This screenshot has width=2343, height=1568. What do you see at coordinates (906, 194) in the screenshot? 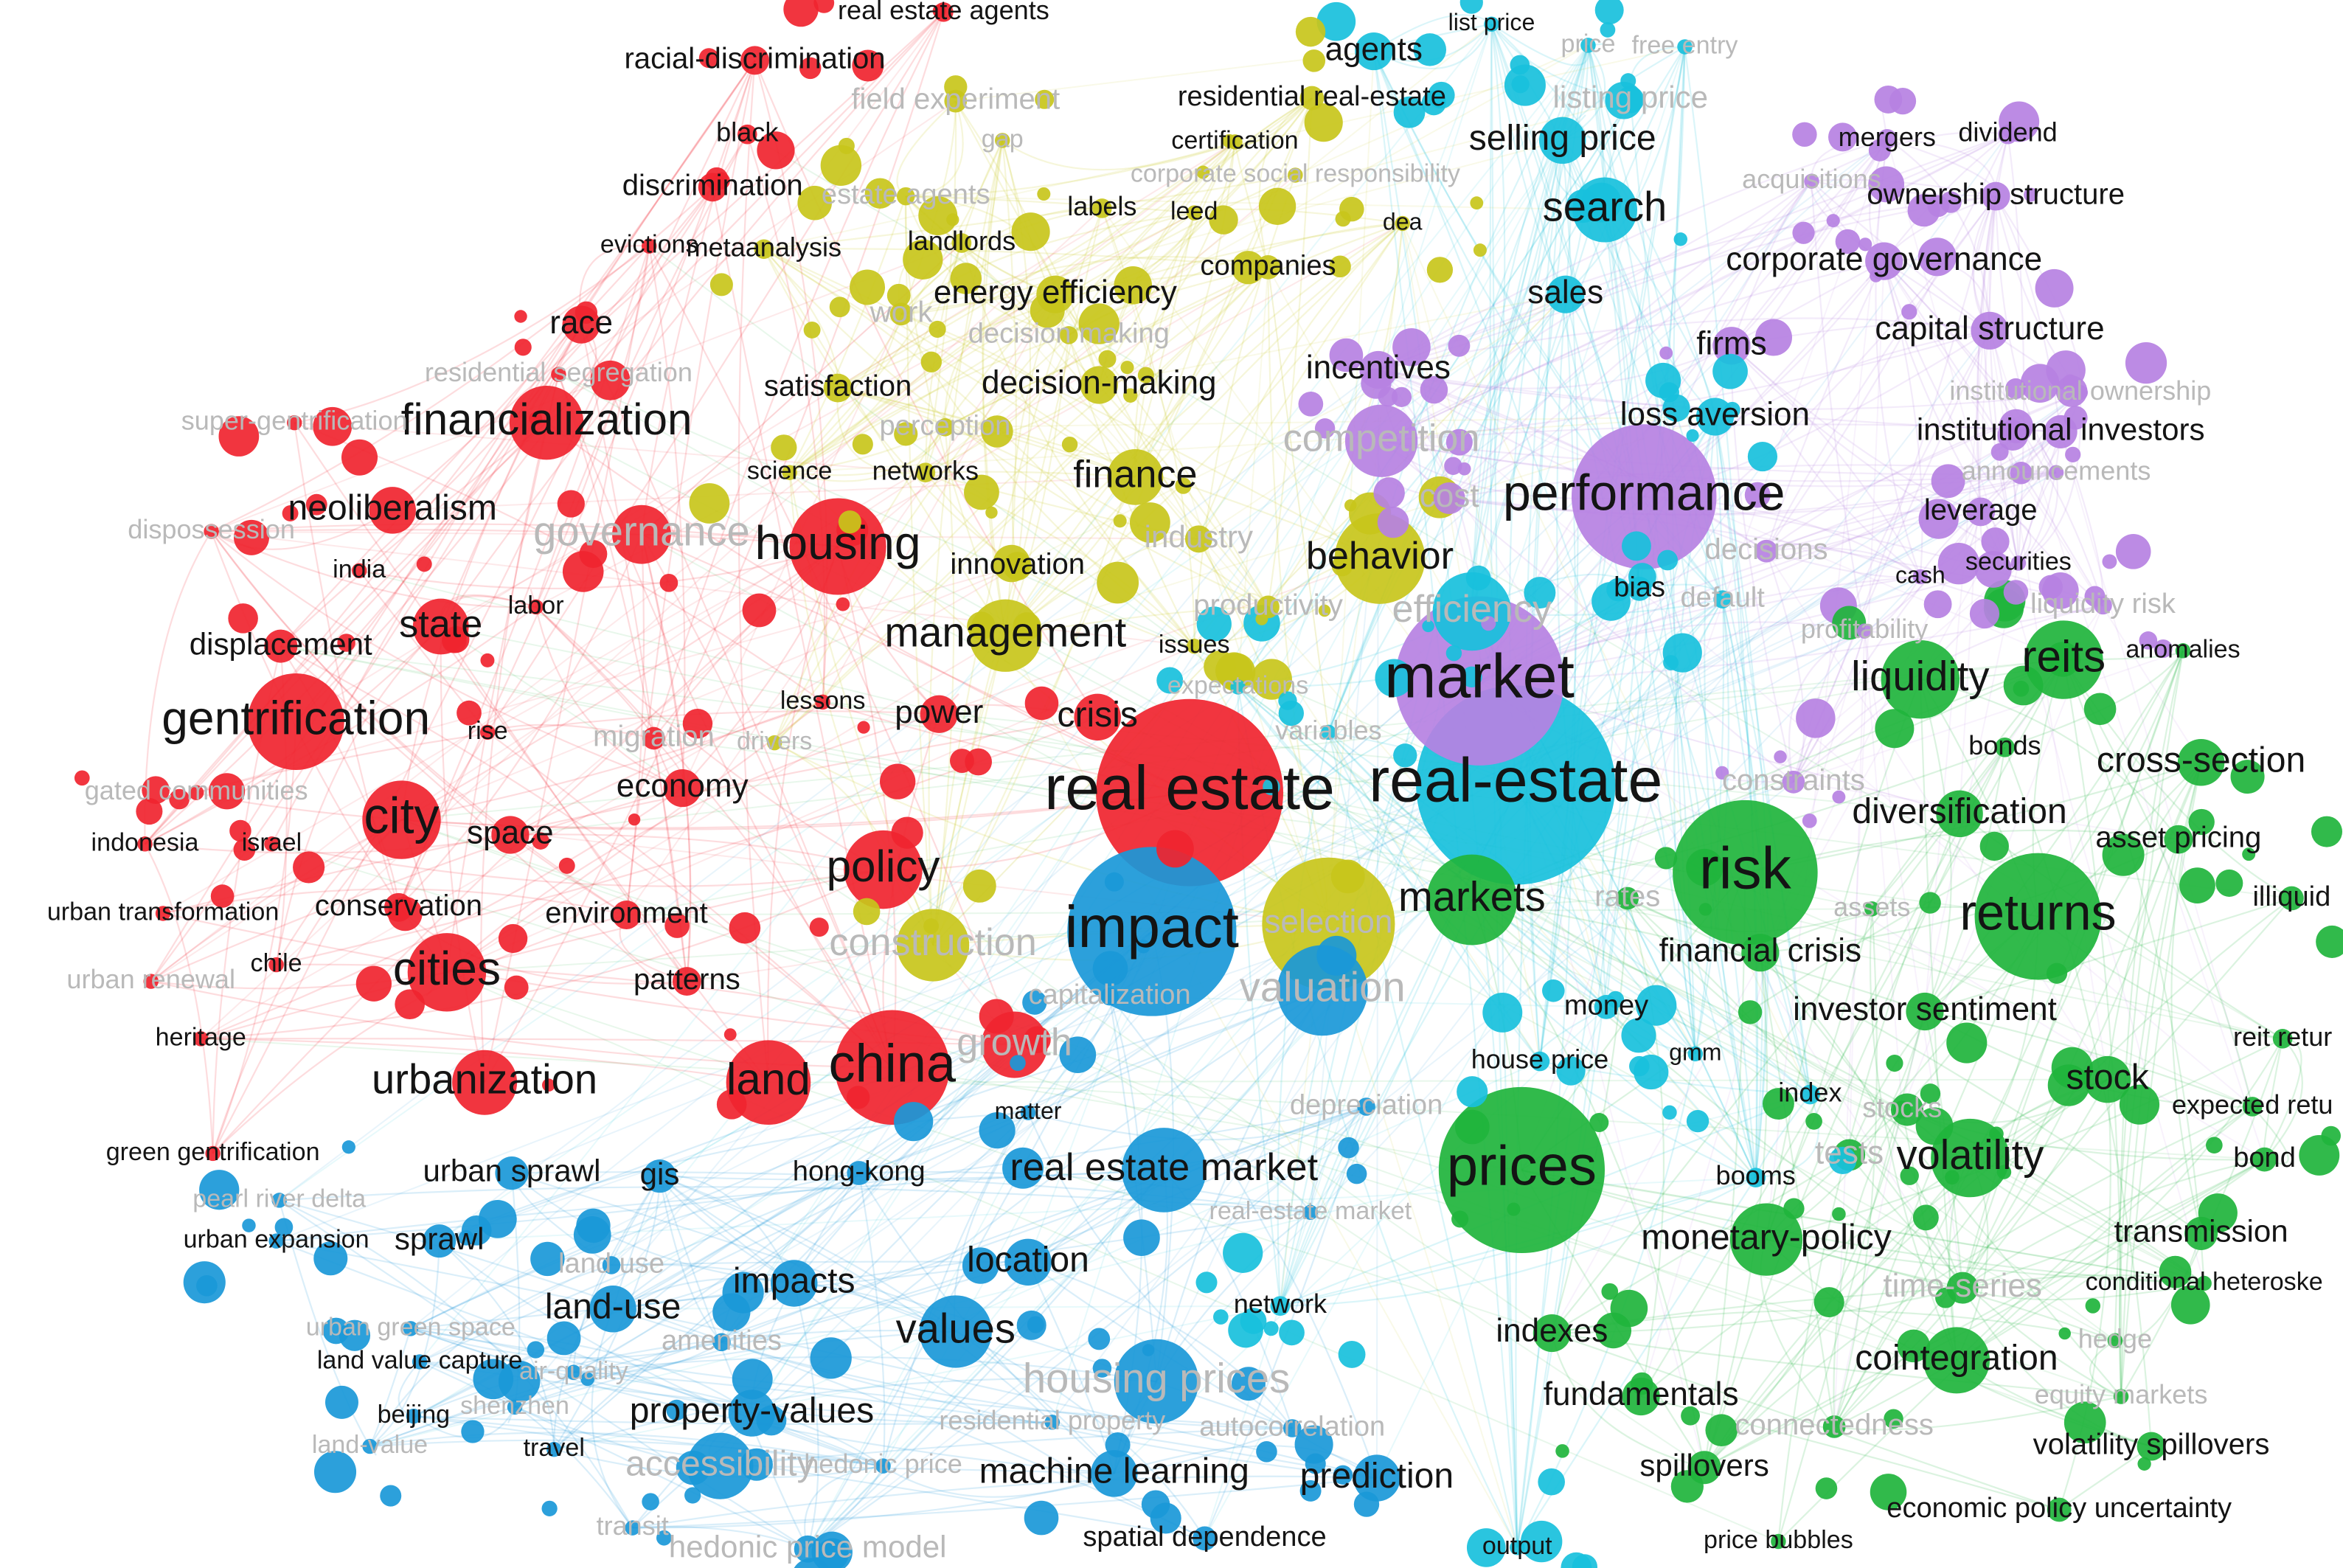
I see `node-label: estate agents` at bounding box center [906, 194].